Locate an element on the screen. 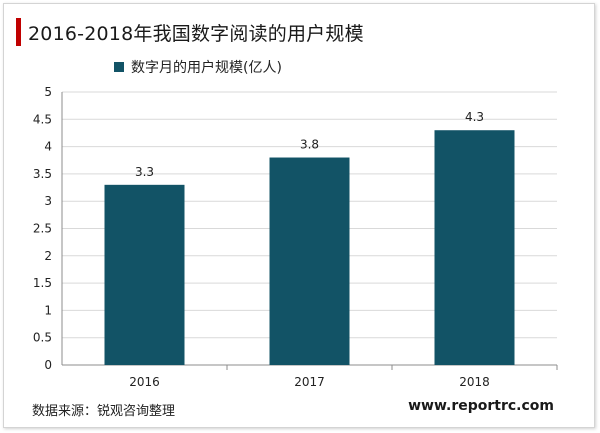 The image size is (600, 433). x-tick-label: 2018 is located at coordinates (474, 382).